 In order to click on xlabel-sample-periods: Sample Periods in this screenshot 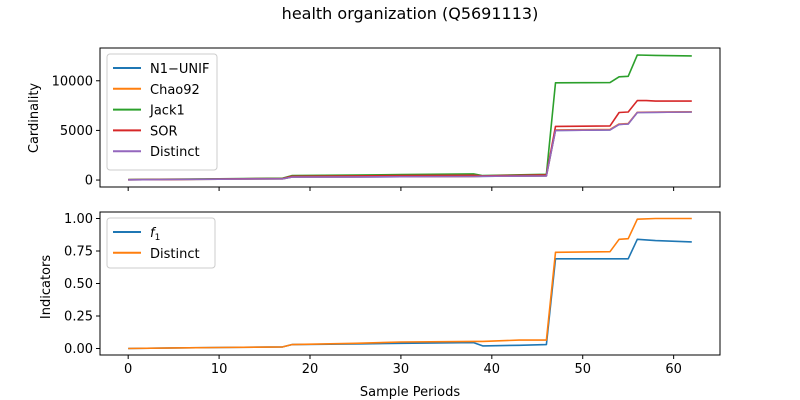, I will do `click(410, 392)`.